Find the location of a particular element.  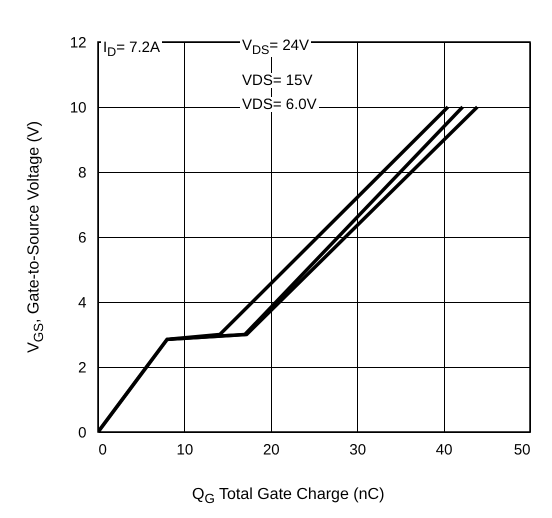

x-tick-label: 20 is located at coordinates (271, 450).